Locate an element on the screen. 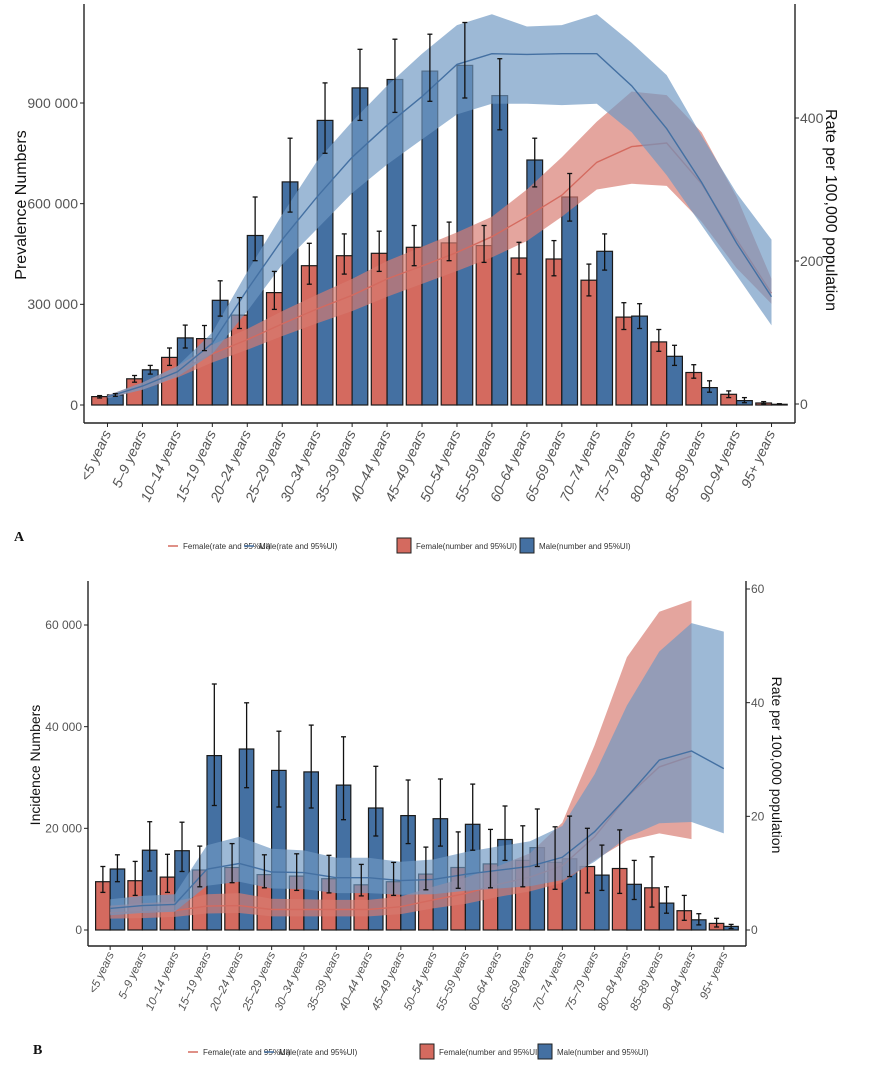 This screenshot has height=1084, width=878. x-tick-label: 65–69 years is located at coordinates (518, 981).